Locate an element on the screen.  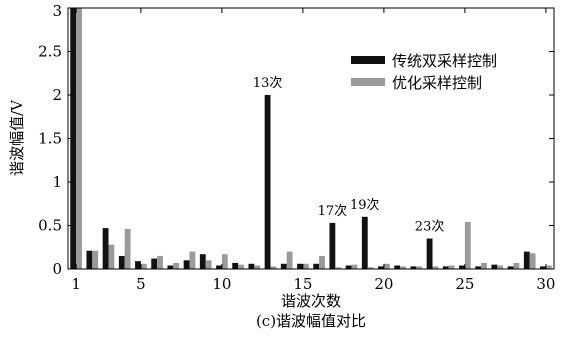
bar-optimized-h16 is located at coordinates (322, 262).